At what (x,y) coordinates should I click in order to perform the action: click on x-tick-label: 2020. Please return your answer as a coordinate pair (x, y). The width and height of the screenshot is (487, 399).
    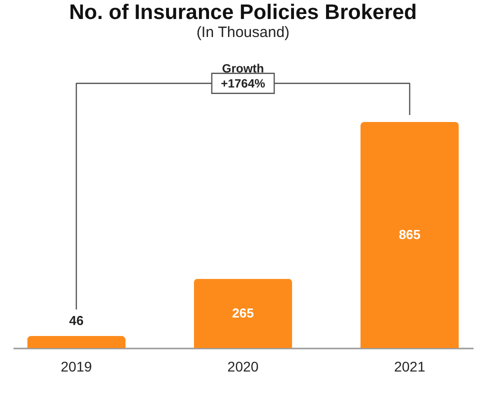
    Looking at the image, I should click on (243, 366).